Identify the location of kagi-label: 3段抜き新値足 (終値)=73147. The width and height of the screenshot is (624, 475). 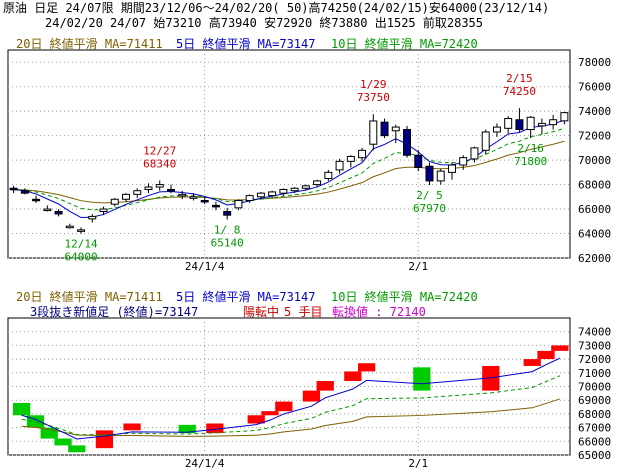
(114, 312).